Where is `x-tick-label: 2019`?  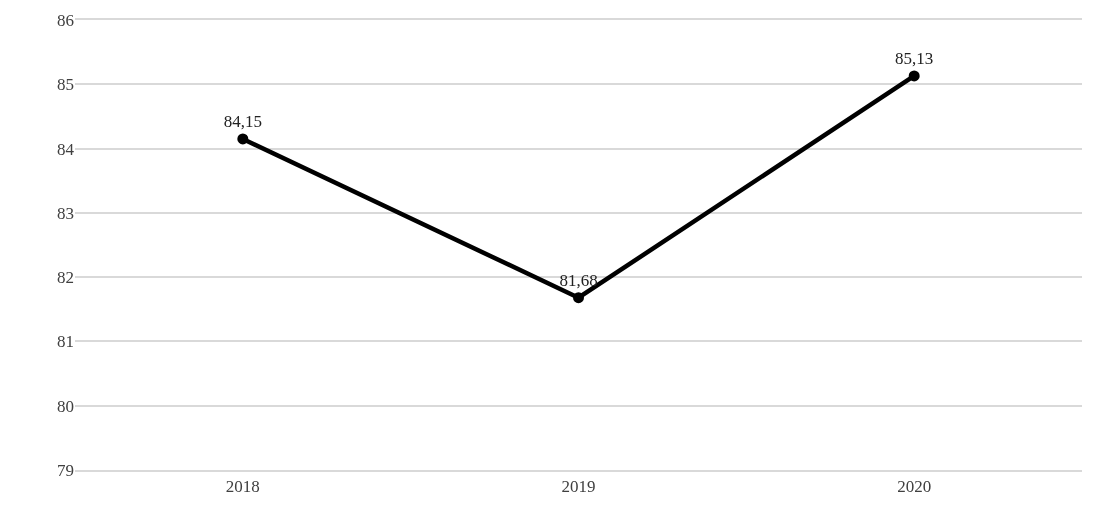
x-tick-label: 2019 is located at coordinates (578, 487).